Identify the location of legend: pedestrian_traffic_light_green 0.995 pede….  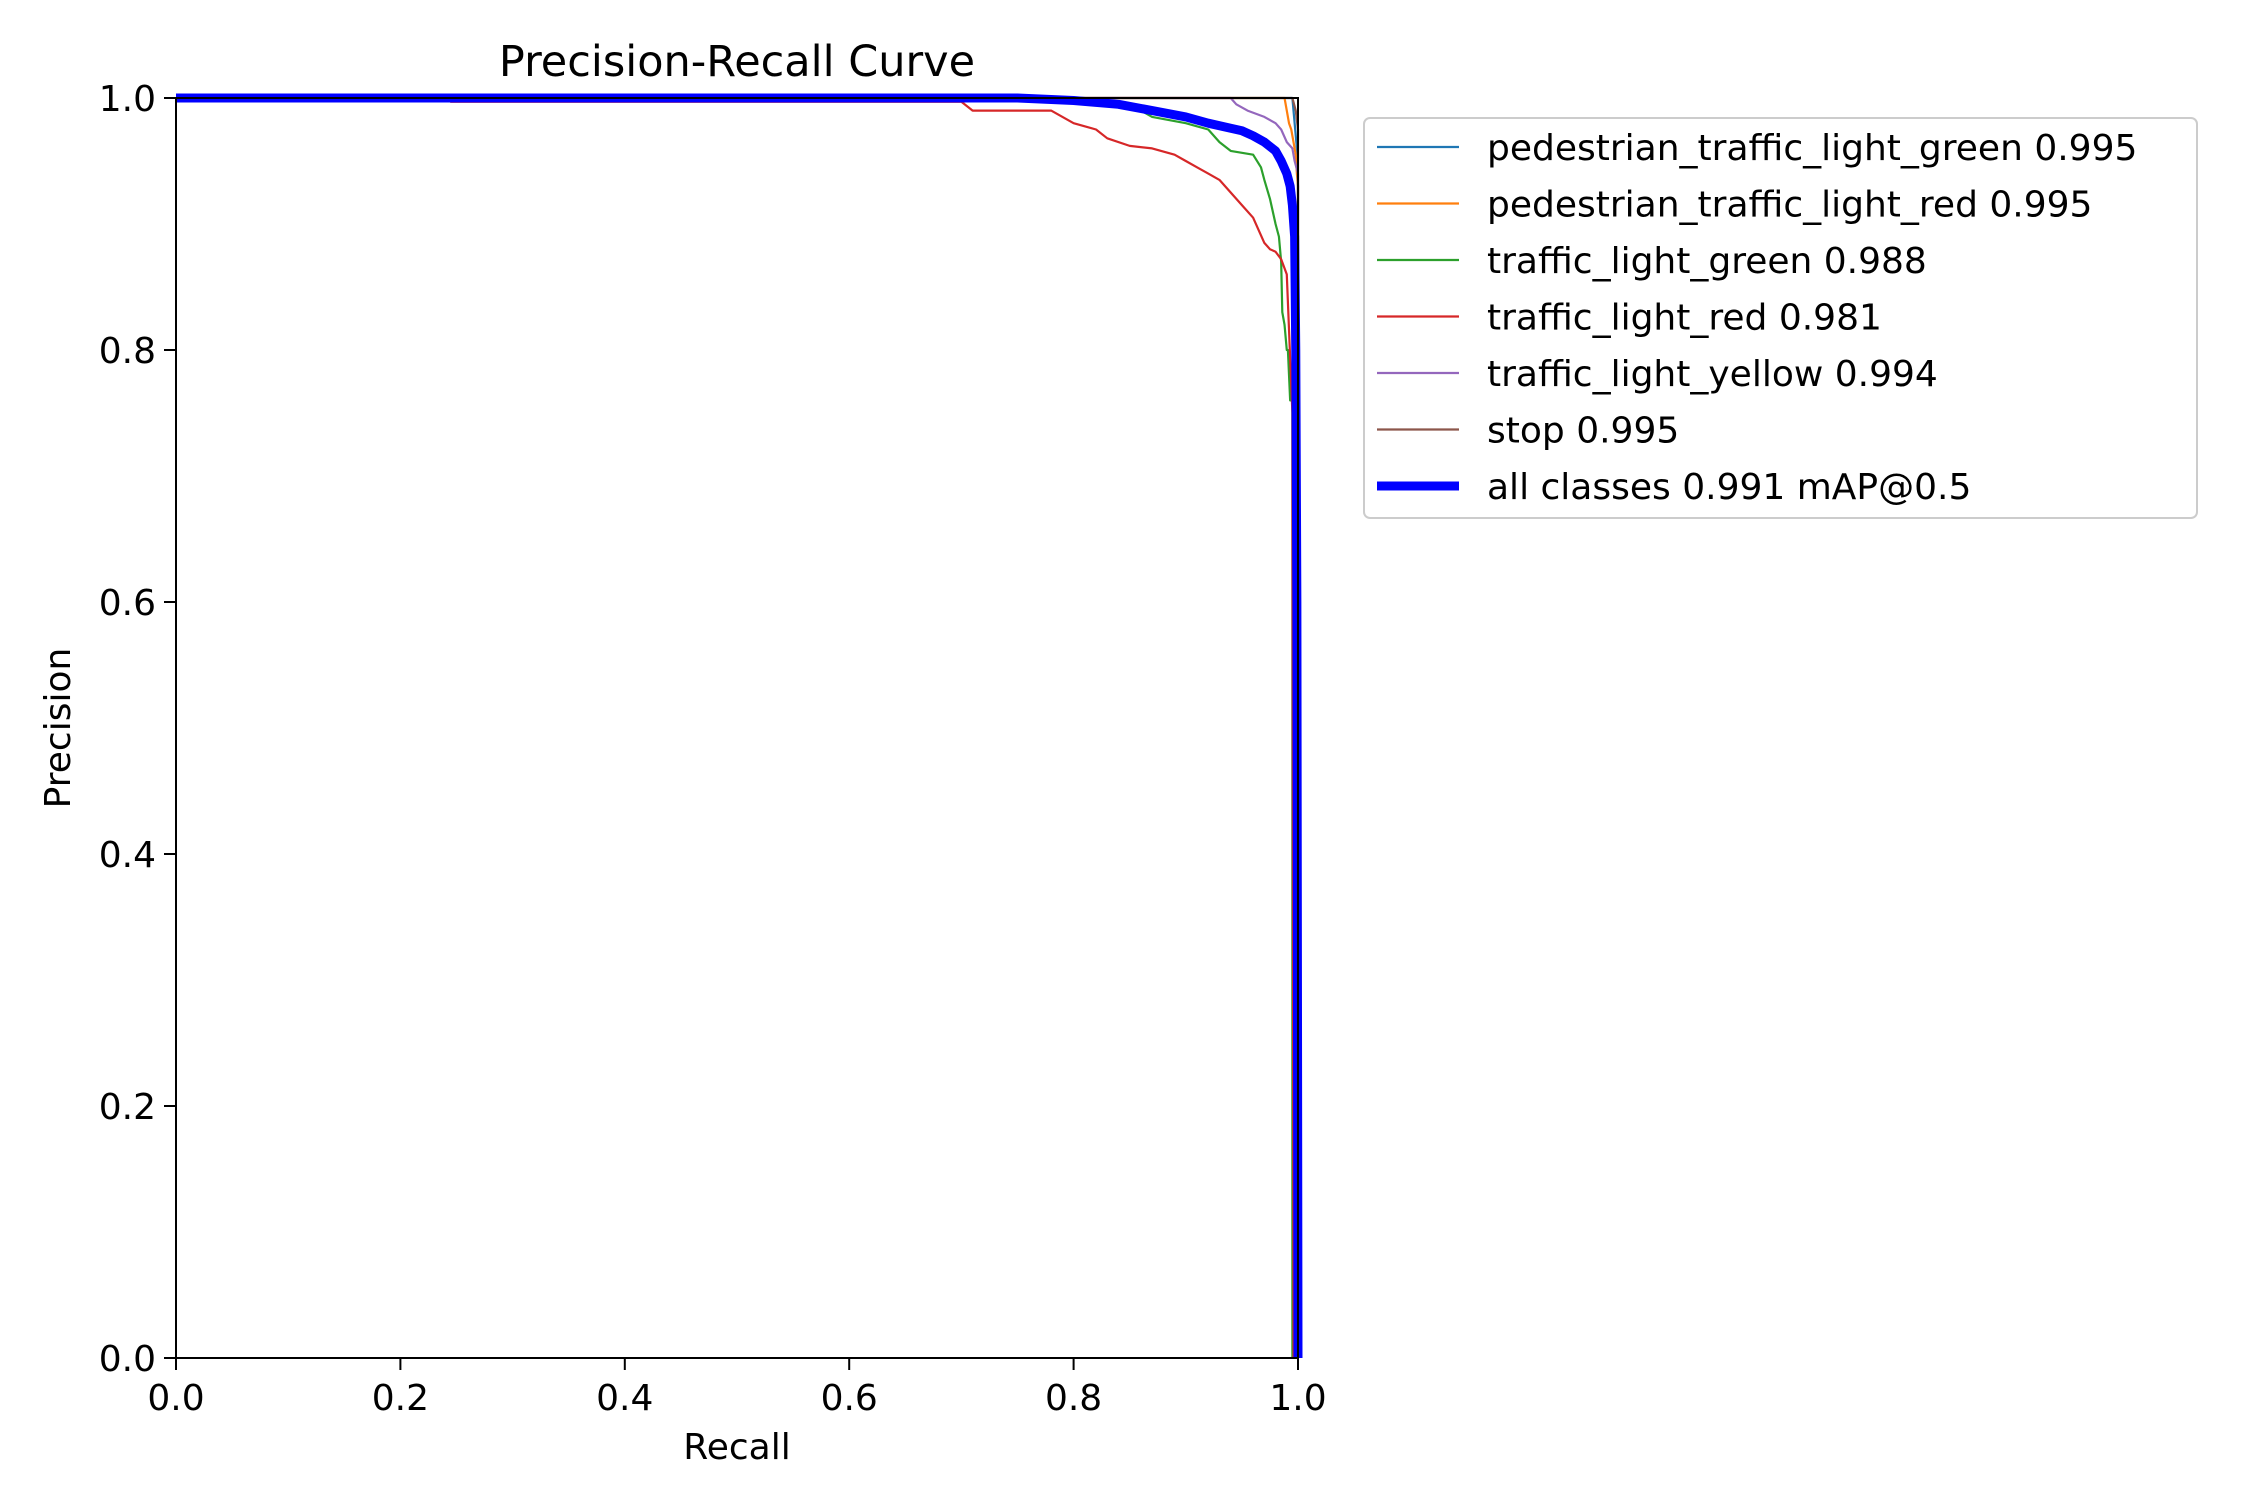
(1780, 318).